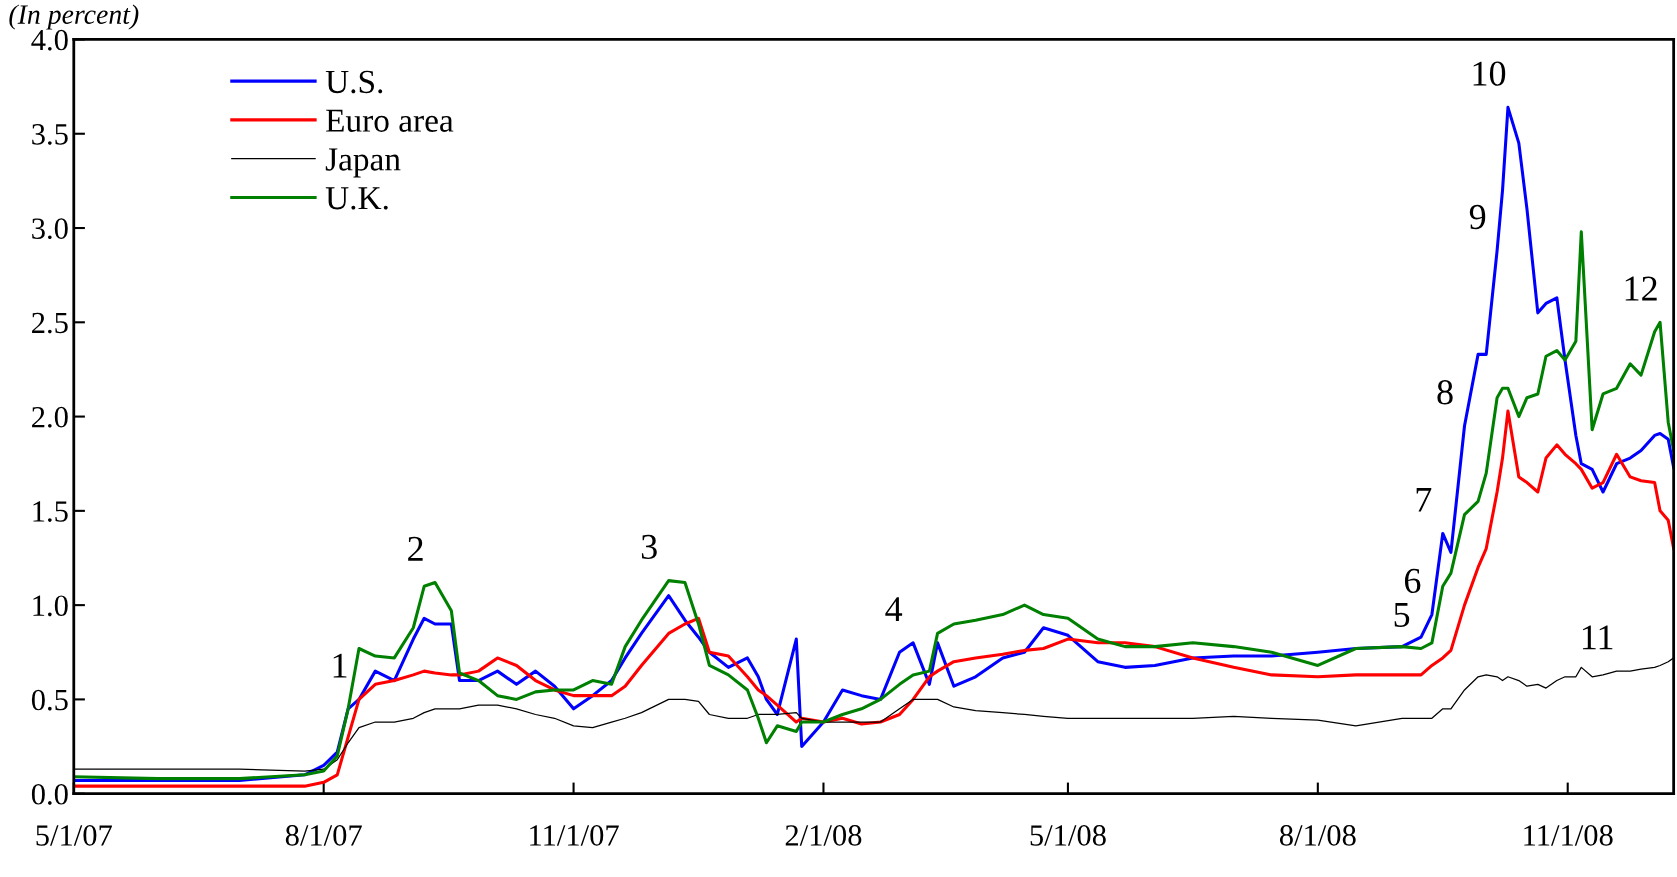 This screenshot has width=1677, height=877. What do you see at coordinates (354, 82) in the screenshot?
I see `legend-label: U.S.` at bounding box center [354, 82].